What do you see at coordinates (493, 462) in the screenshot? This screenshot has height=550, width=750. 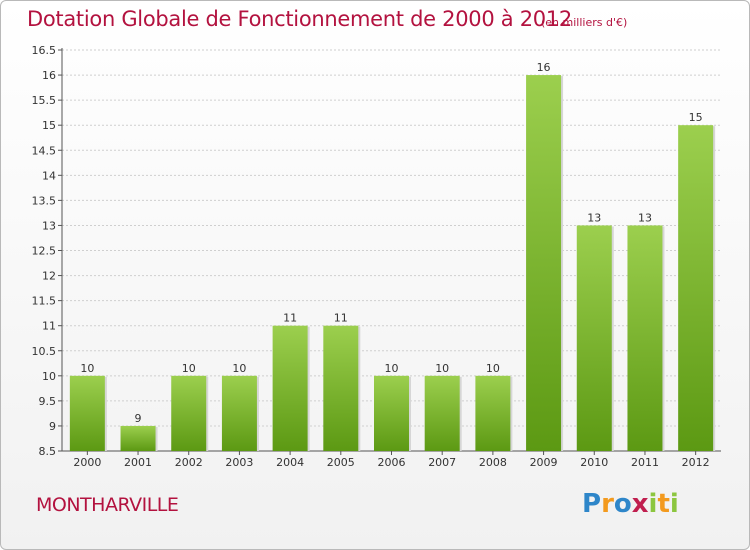 I see `x-tick-label: 2008` at bounding box center [493, 462].